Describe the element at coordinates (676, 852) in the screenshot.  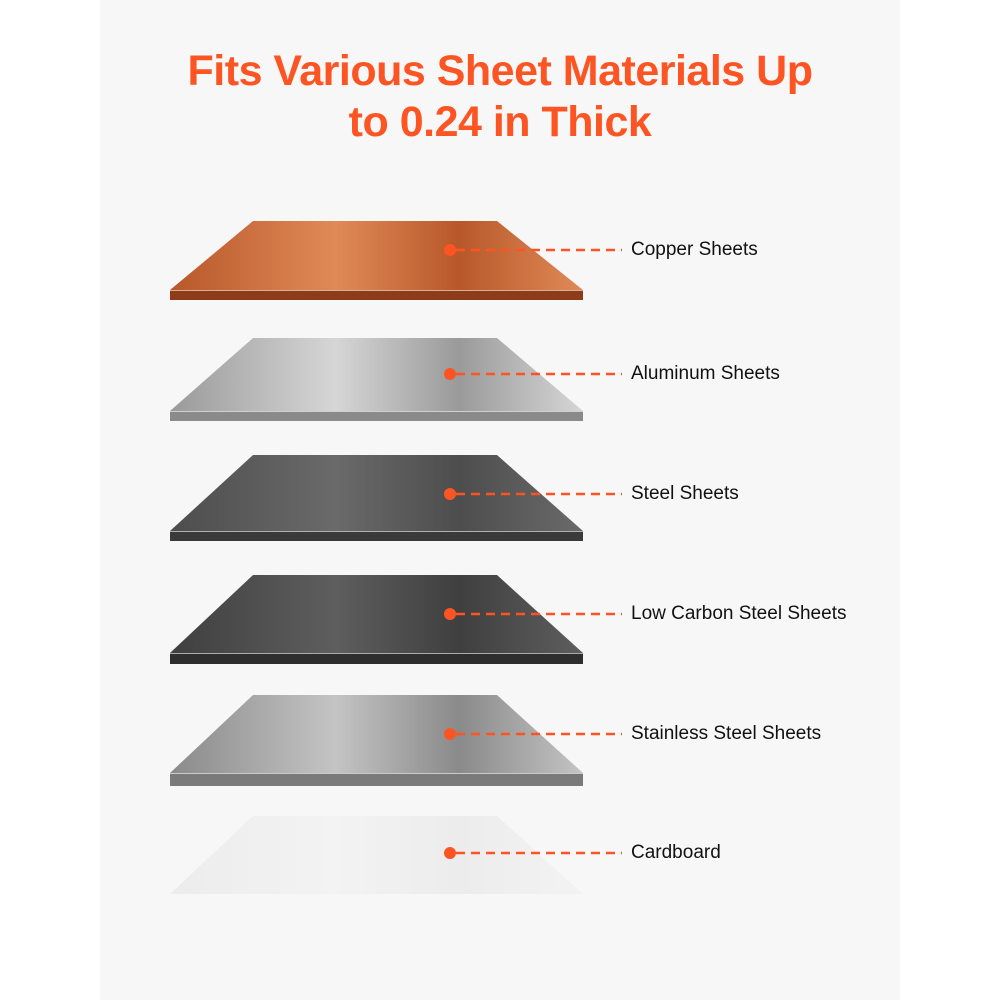
I see `material-label: Cardboard` at that location.